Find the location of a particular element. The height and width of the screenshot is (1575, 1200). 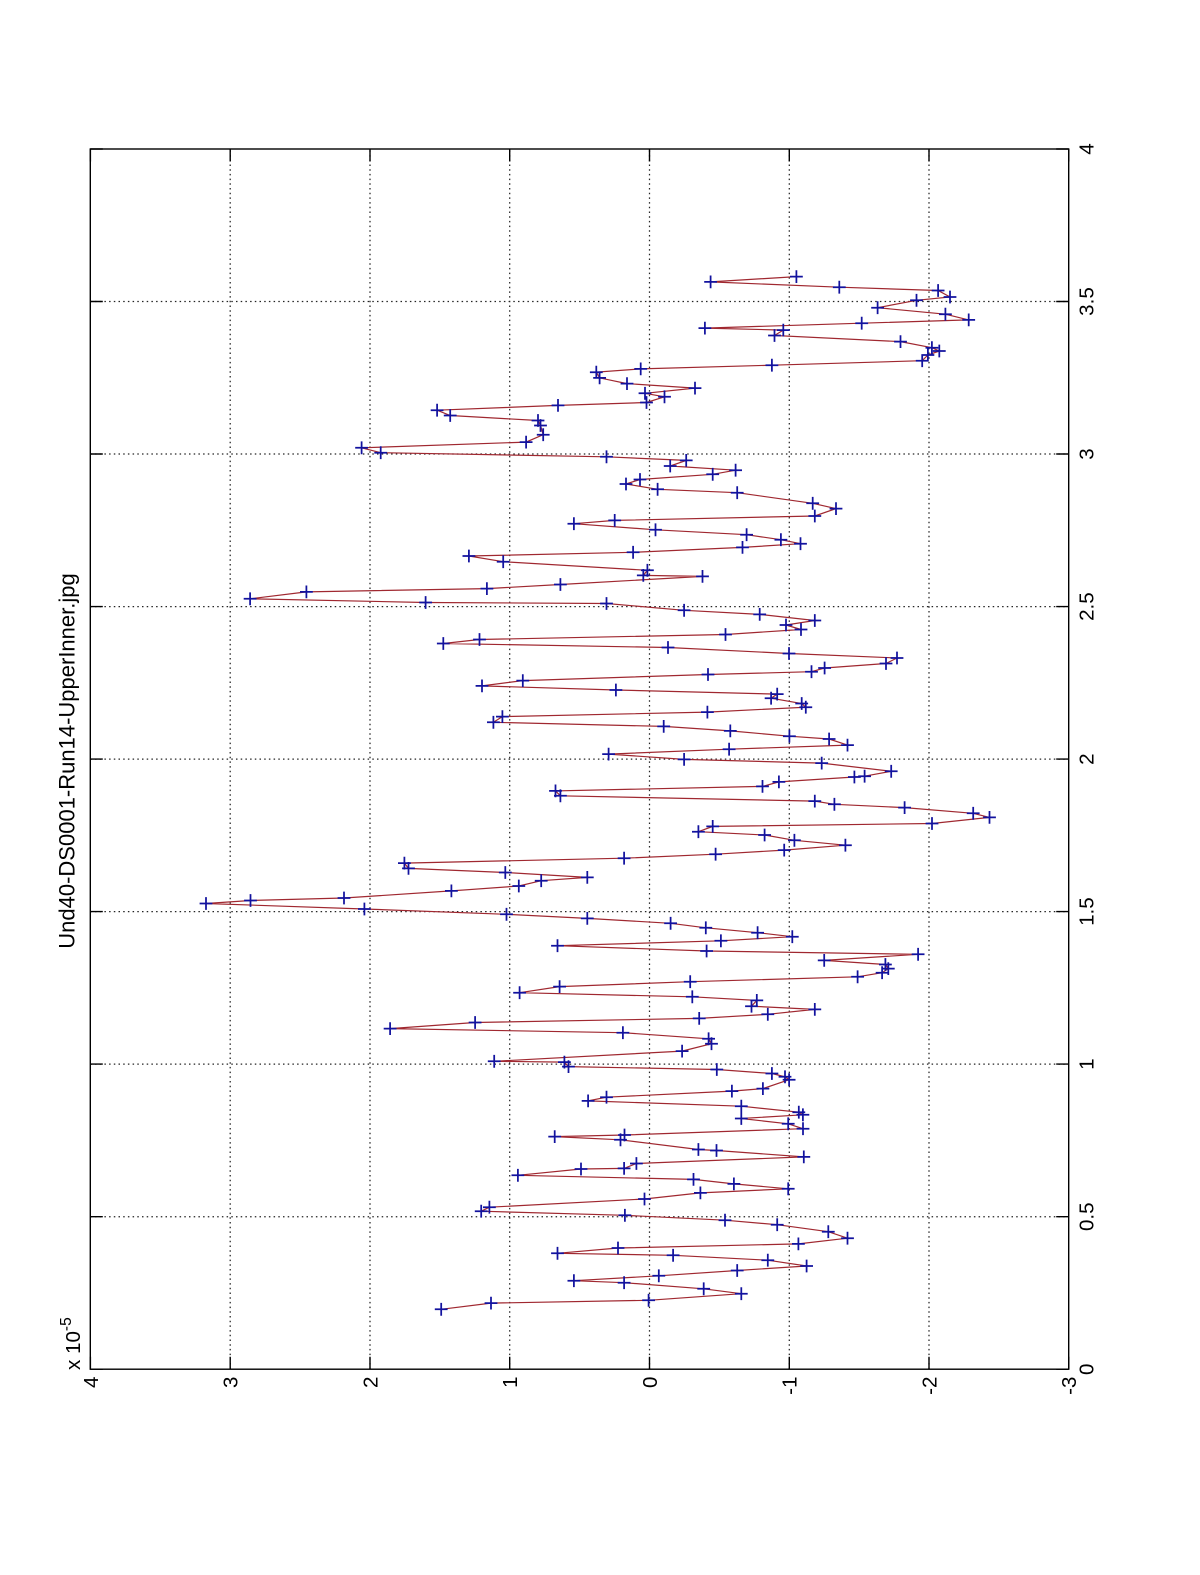

svg-text: 1.5 is located at coordinates (1087, 911).